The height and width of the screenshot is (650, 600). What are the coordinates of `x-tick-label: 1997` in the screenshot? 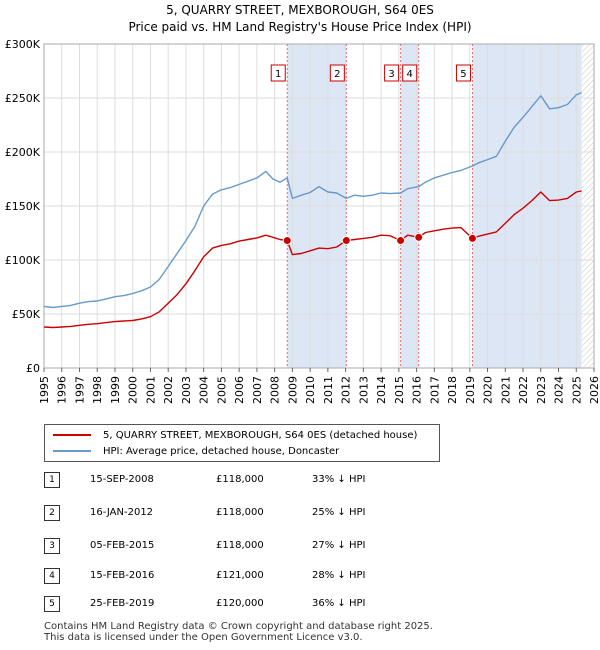 It's located at (79, 390).